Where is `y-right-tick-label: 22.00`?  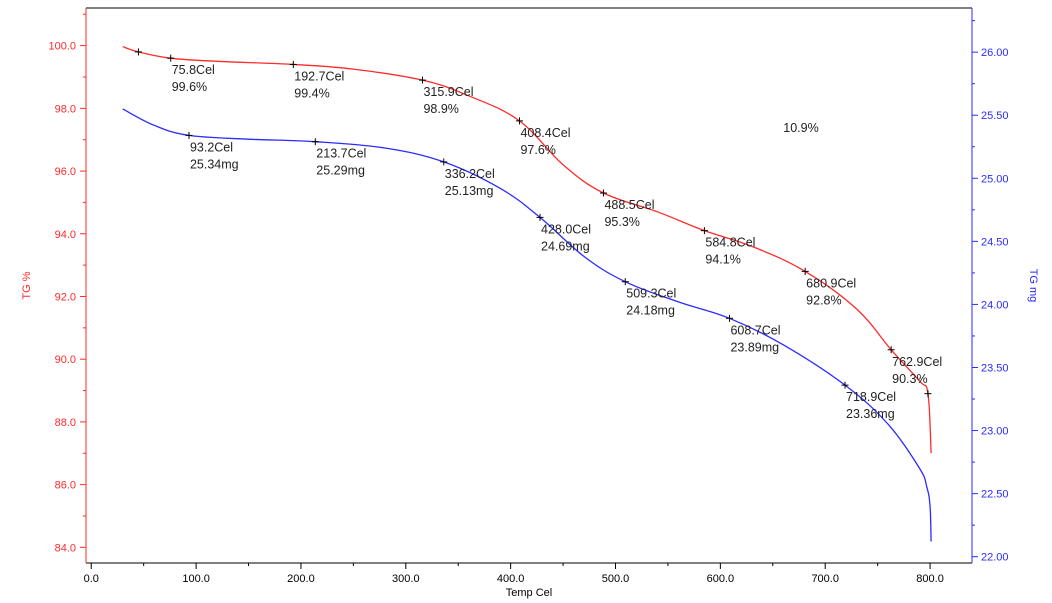 y-right-tick-label: 22.00 is located at coordinates (995, 558).